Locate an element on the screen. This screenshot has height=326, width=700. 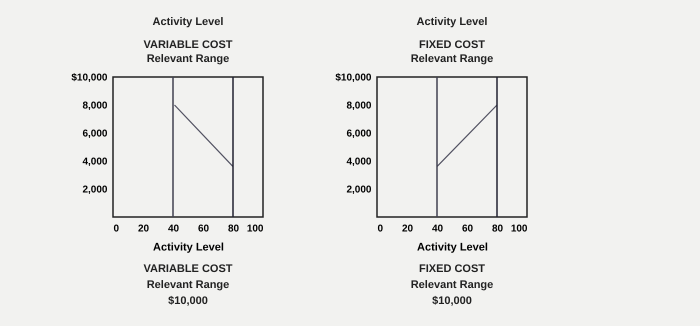
text: VARIABLE COST is located at coordinates (188, 269).